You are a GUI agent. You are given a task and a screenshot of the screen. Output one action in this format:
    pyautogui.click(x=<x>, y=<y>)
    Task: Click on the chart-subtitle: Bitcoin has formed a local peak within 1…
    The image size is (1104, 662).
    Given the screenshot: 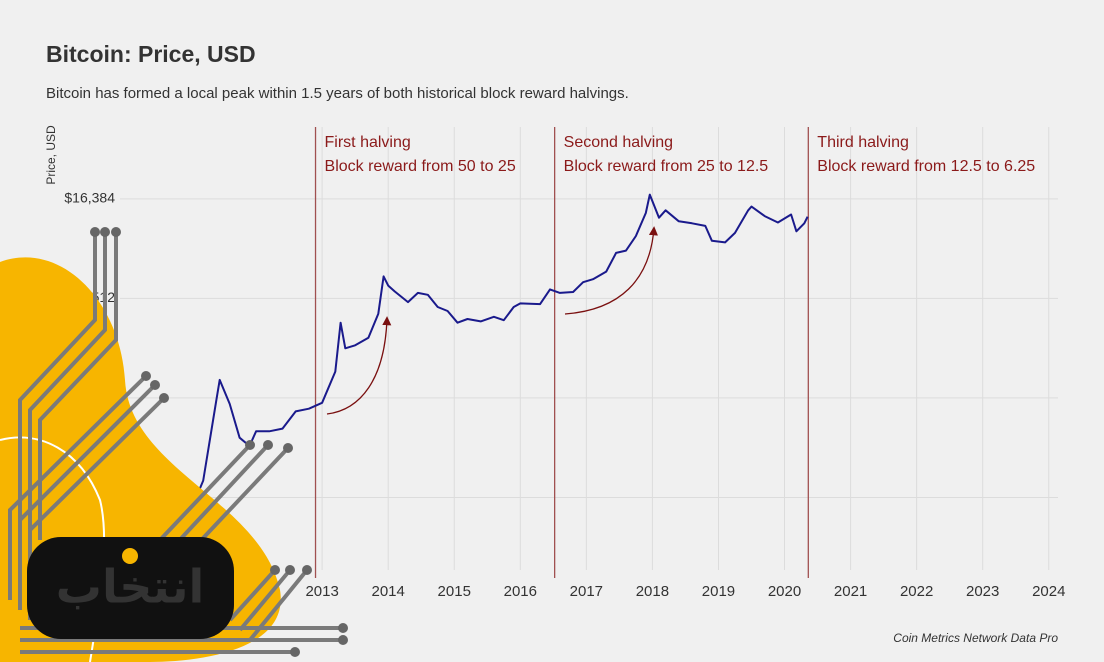 What is the action you would take?
    pyautogui.click(x=337, y=93)
    